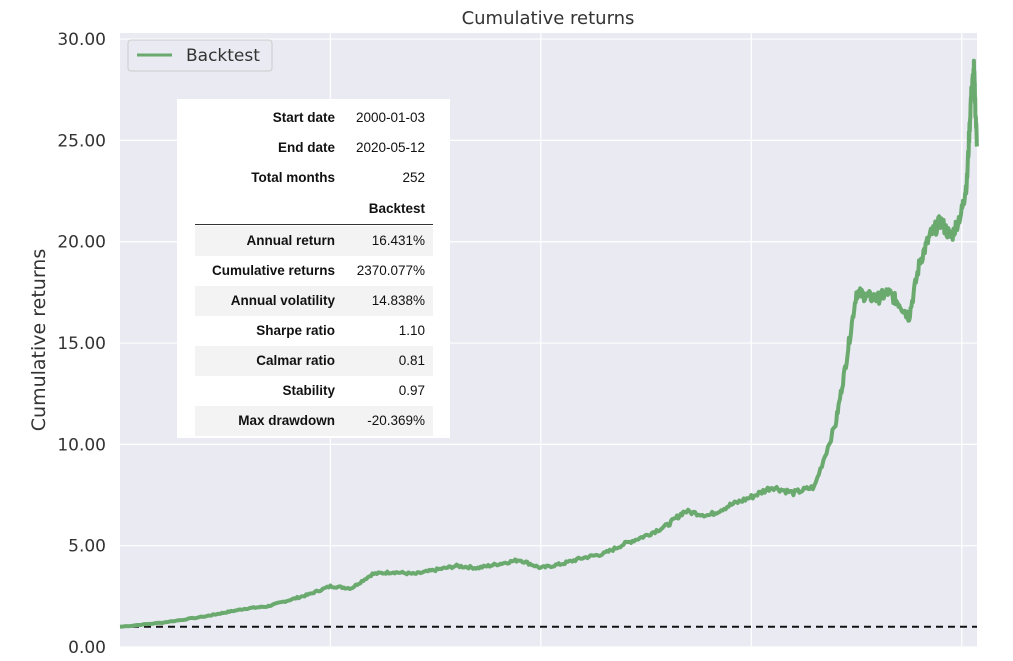 The height and width of the screenshot is (661, 1013). What do you see at coordinates (295, 360) in the screenshot?
I see `stats-label: Calmar ratio` at bounding box center [295, 360].